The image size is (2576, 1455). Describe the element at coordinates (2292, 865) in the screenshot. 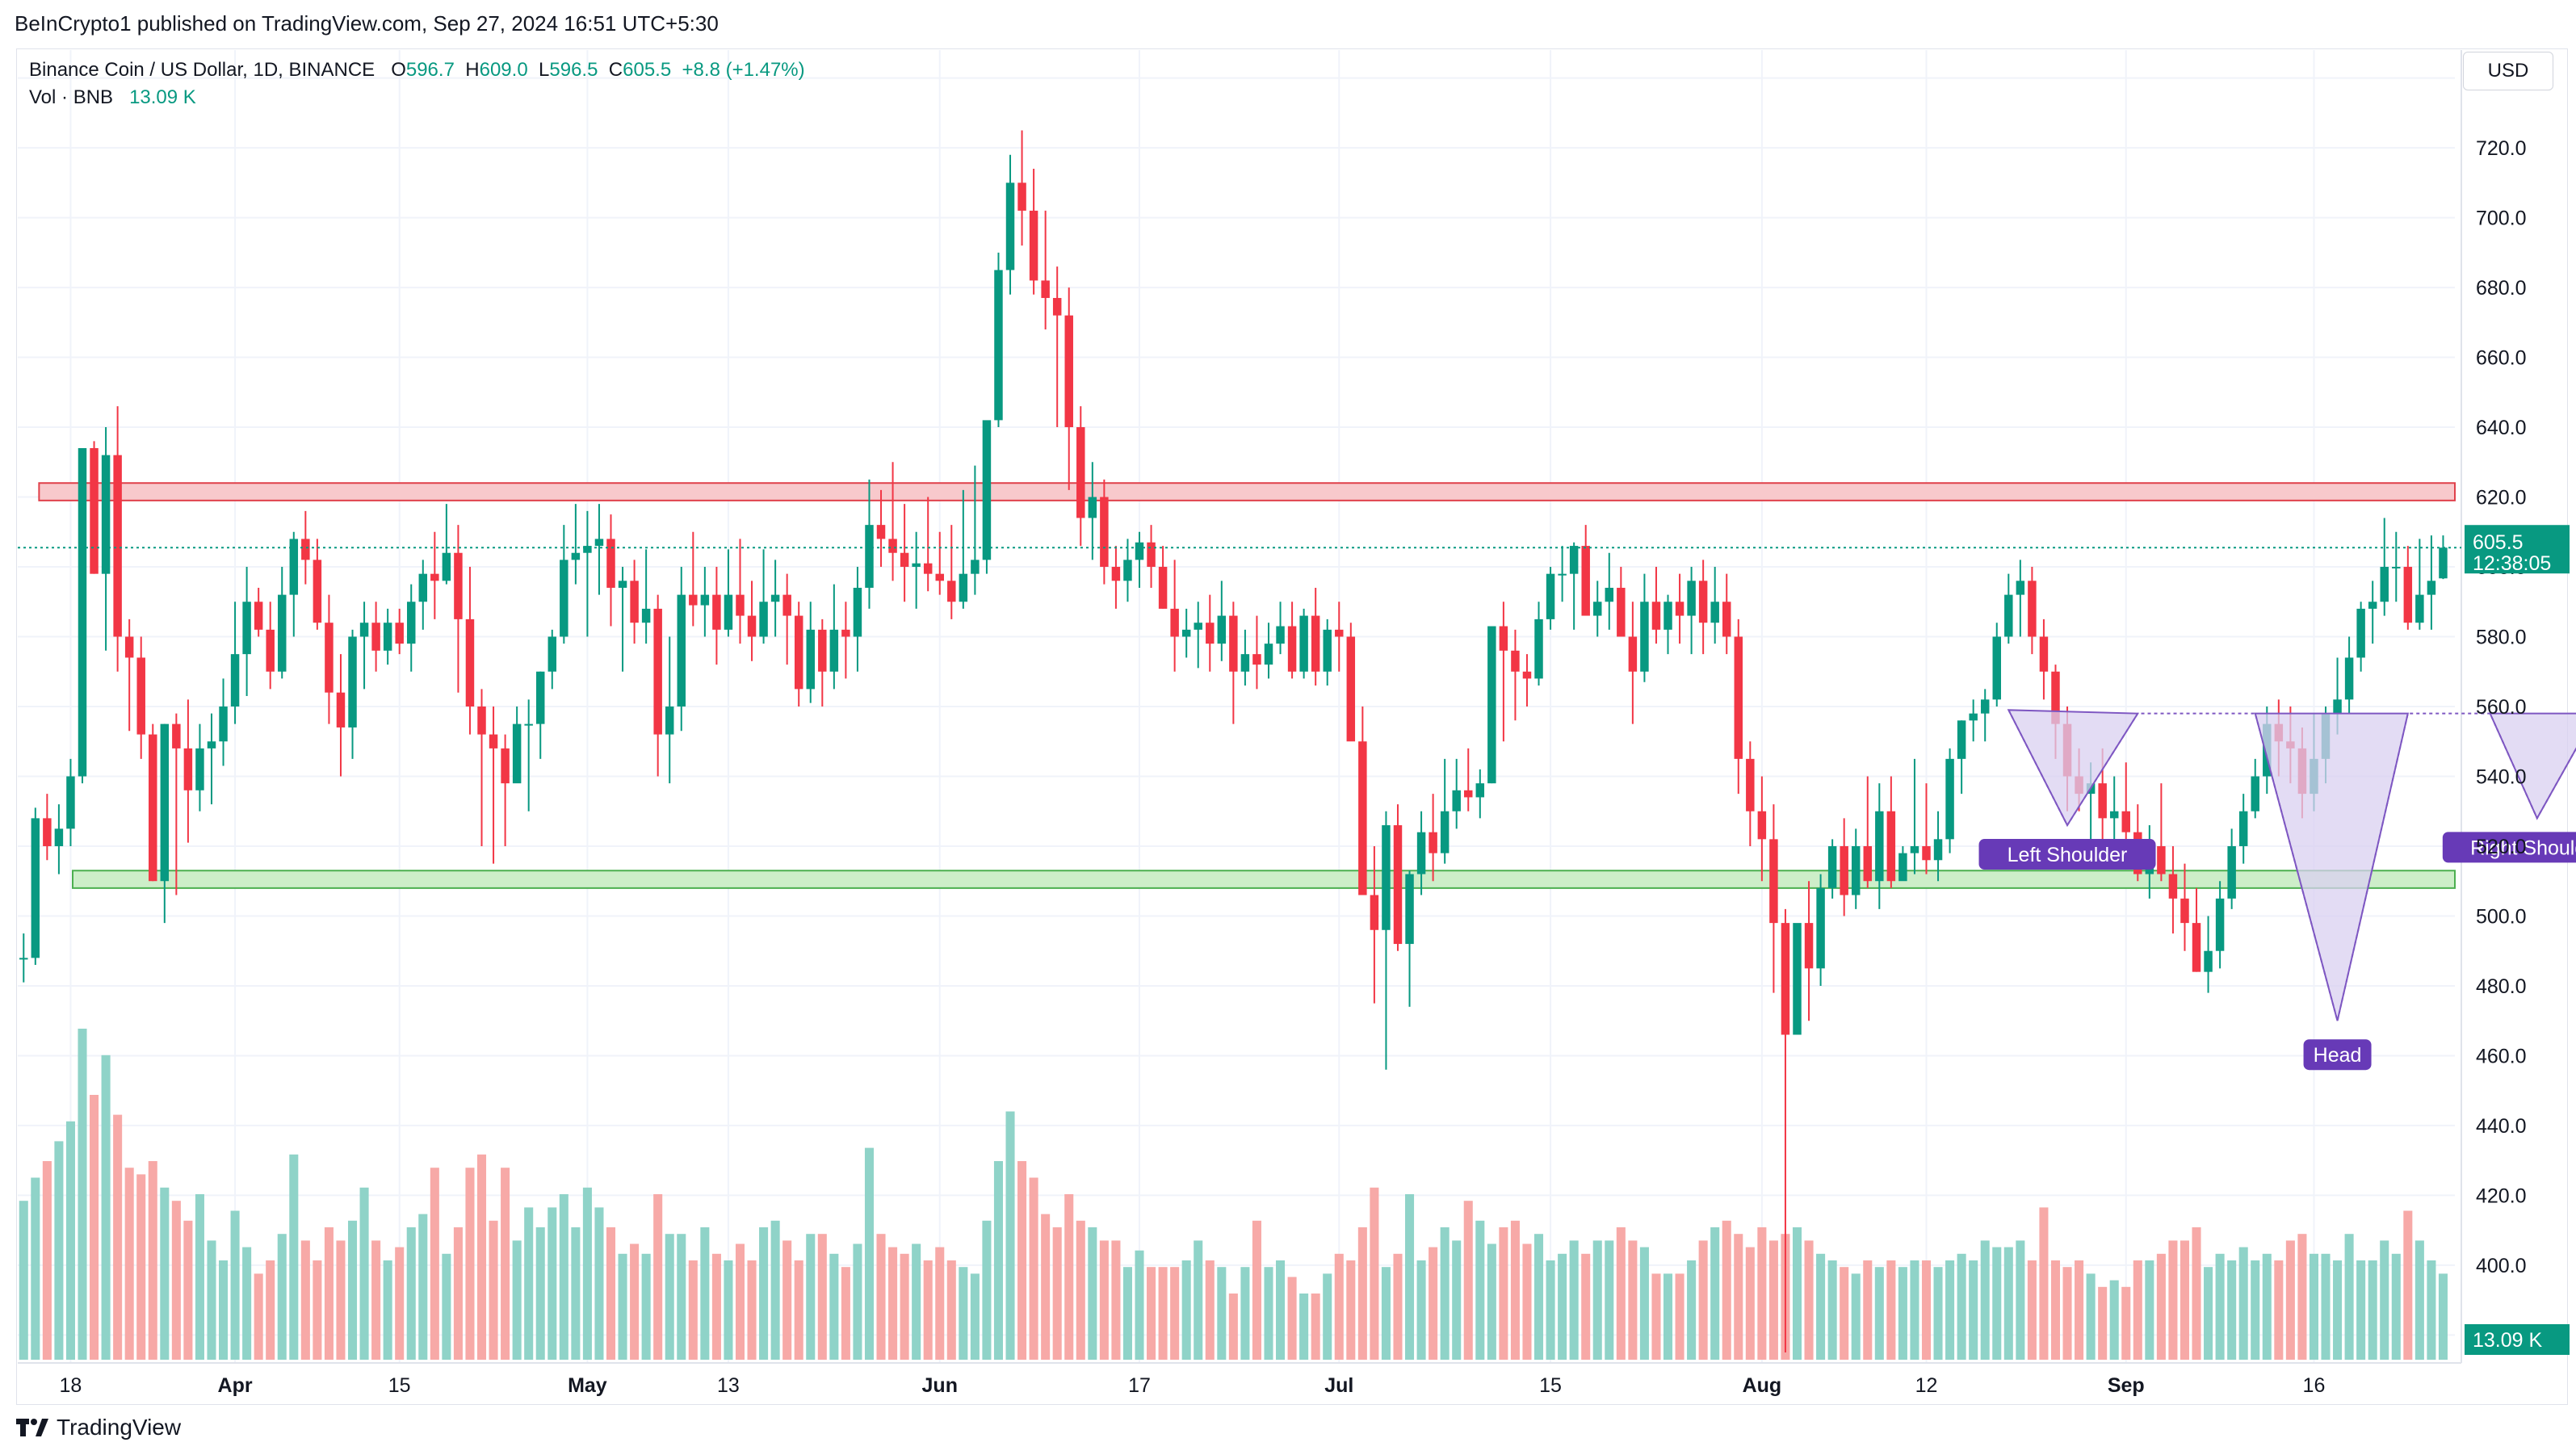

I see `pattern-neckline` at that location.